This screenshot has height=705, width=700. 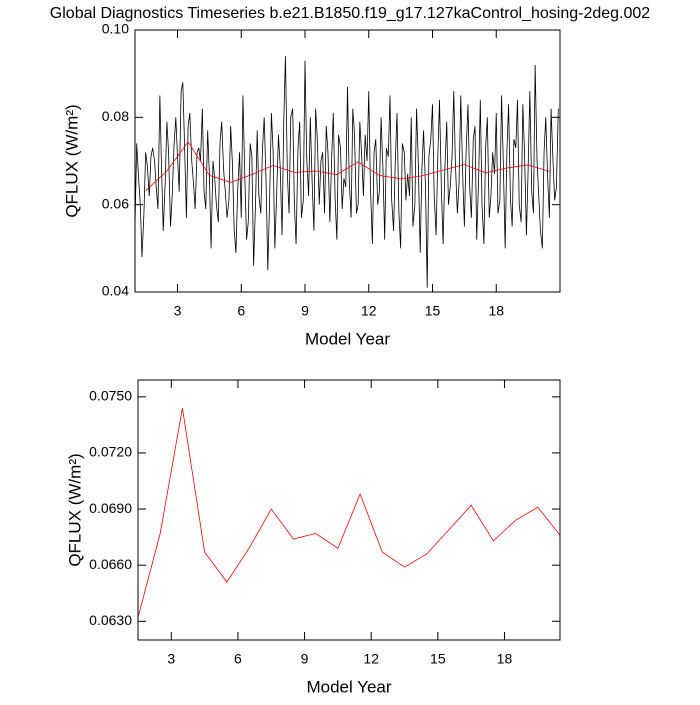 I want to click on y-tick-label: 0.10, so click(x=115, y=29).